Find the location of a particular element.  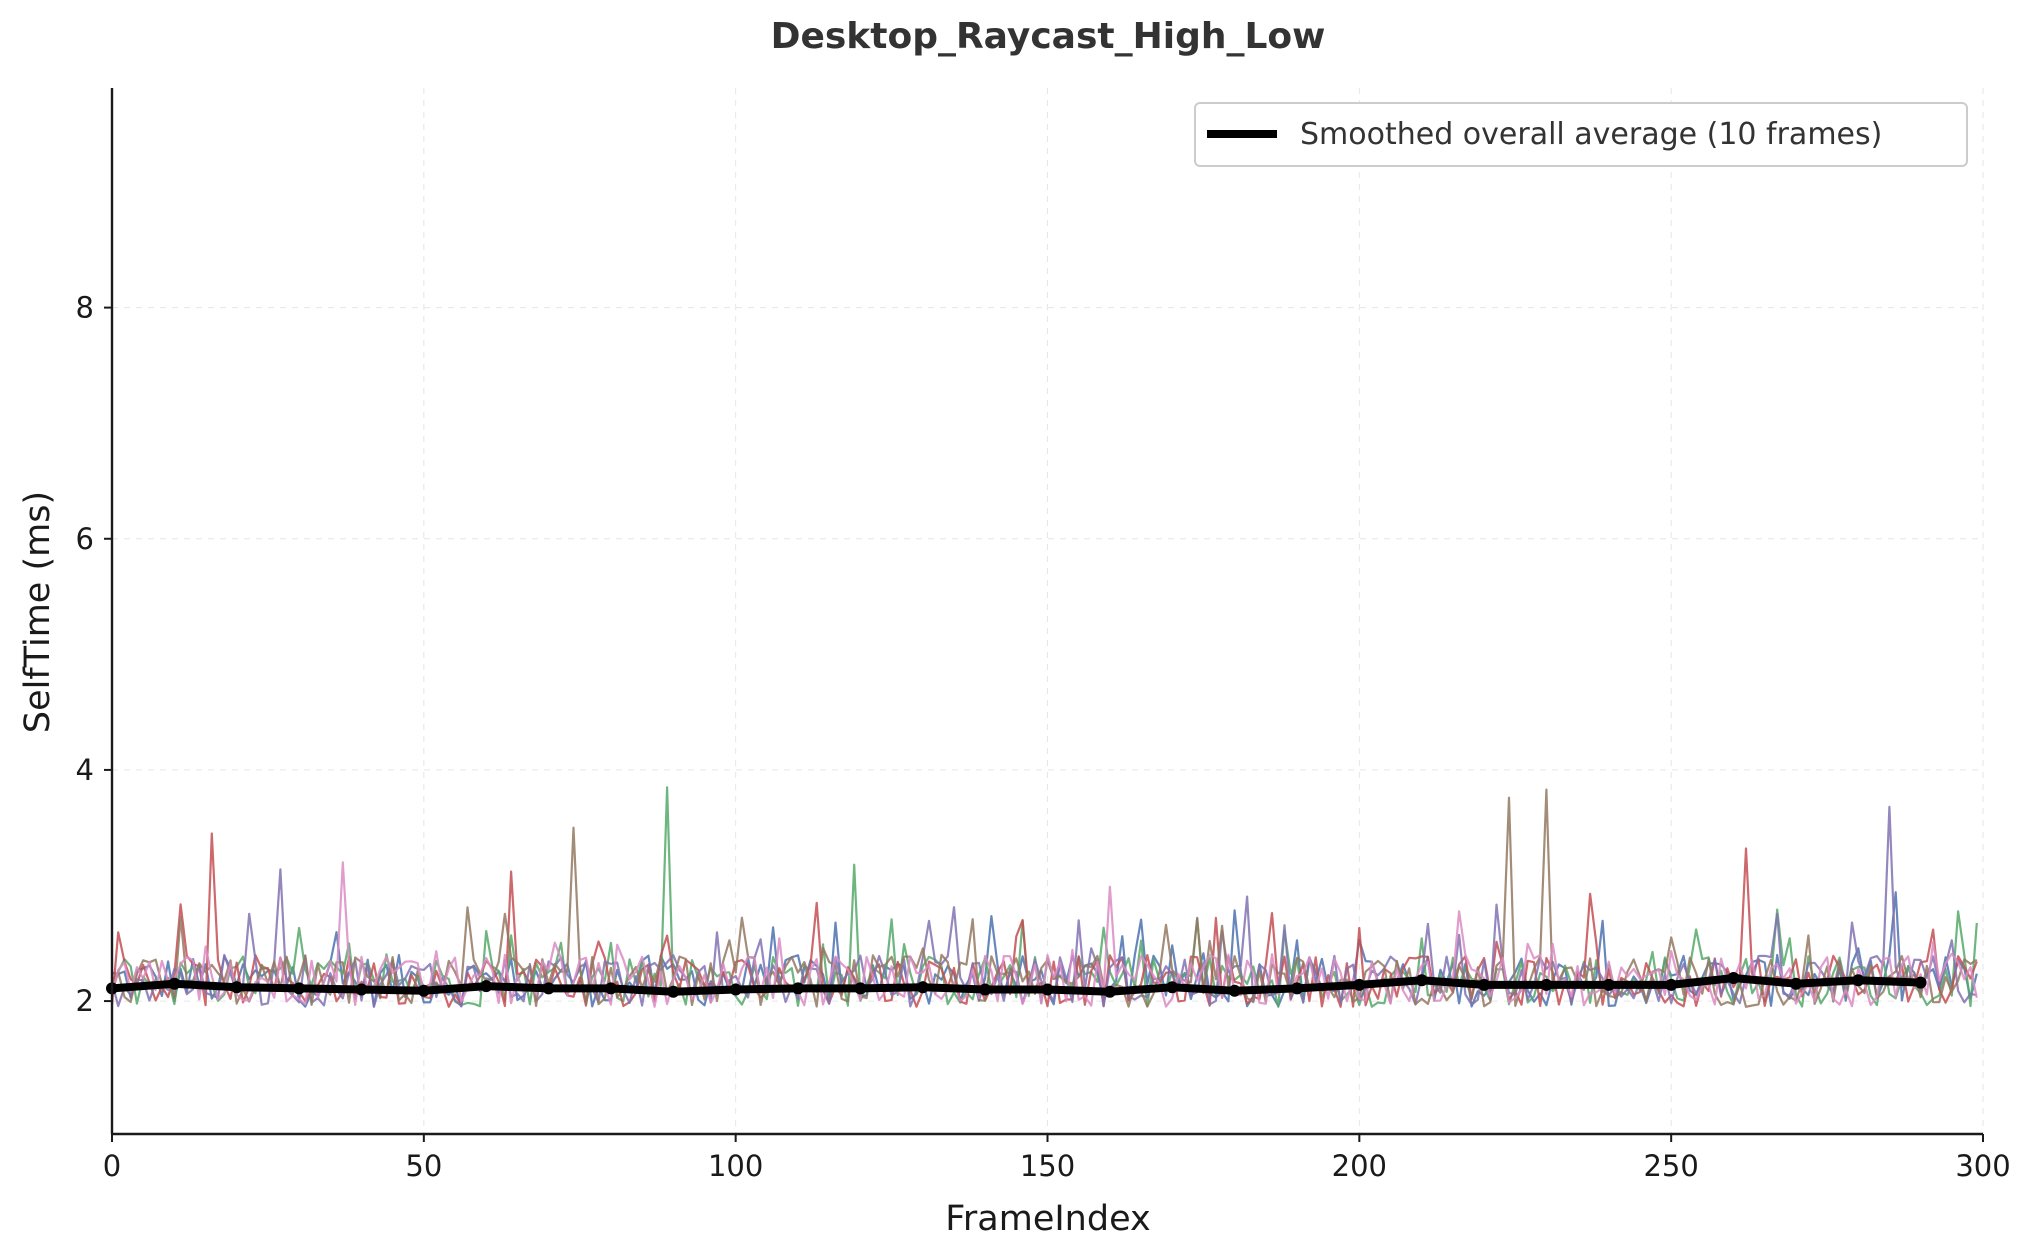

legend-label-smoothed-average: Smoothed overall average (10 frames) is located at coordinates (1591, 134).